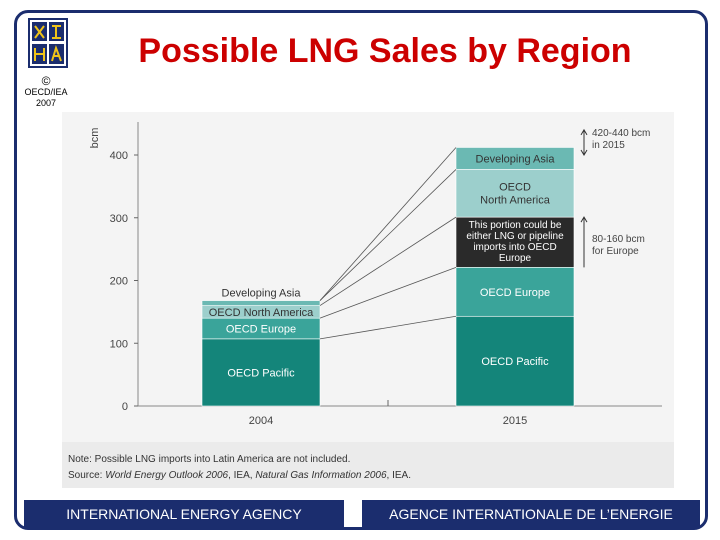 The width and height of the screenshot is (720, 540). Describe the element at coordinates (46, 81) in the screenshot. I see `copyright-symbol: ©` at that location.